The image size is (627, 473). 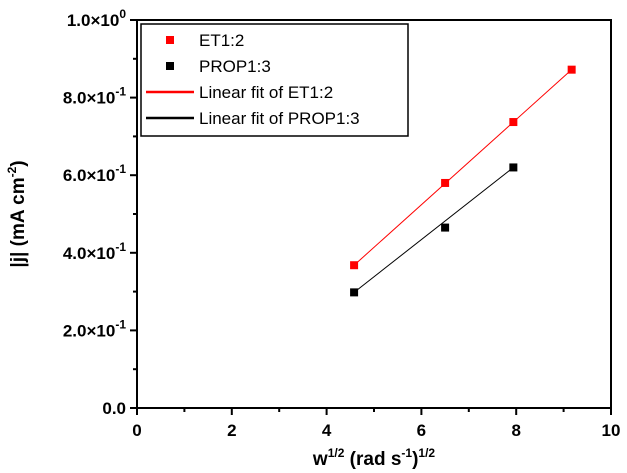 What do you see at coordinates (221, 40) in the screenshot?
I see `legend-label: ET1:2` at bounding box center [221, 40].